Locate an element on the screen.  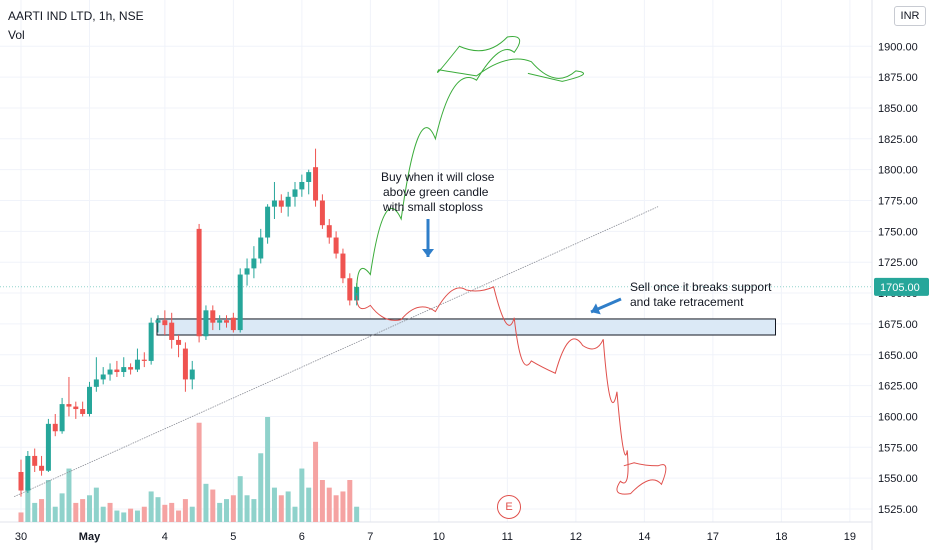
price-tick-label: 1625.00 is located at coordinates (898, 387).